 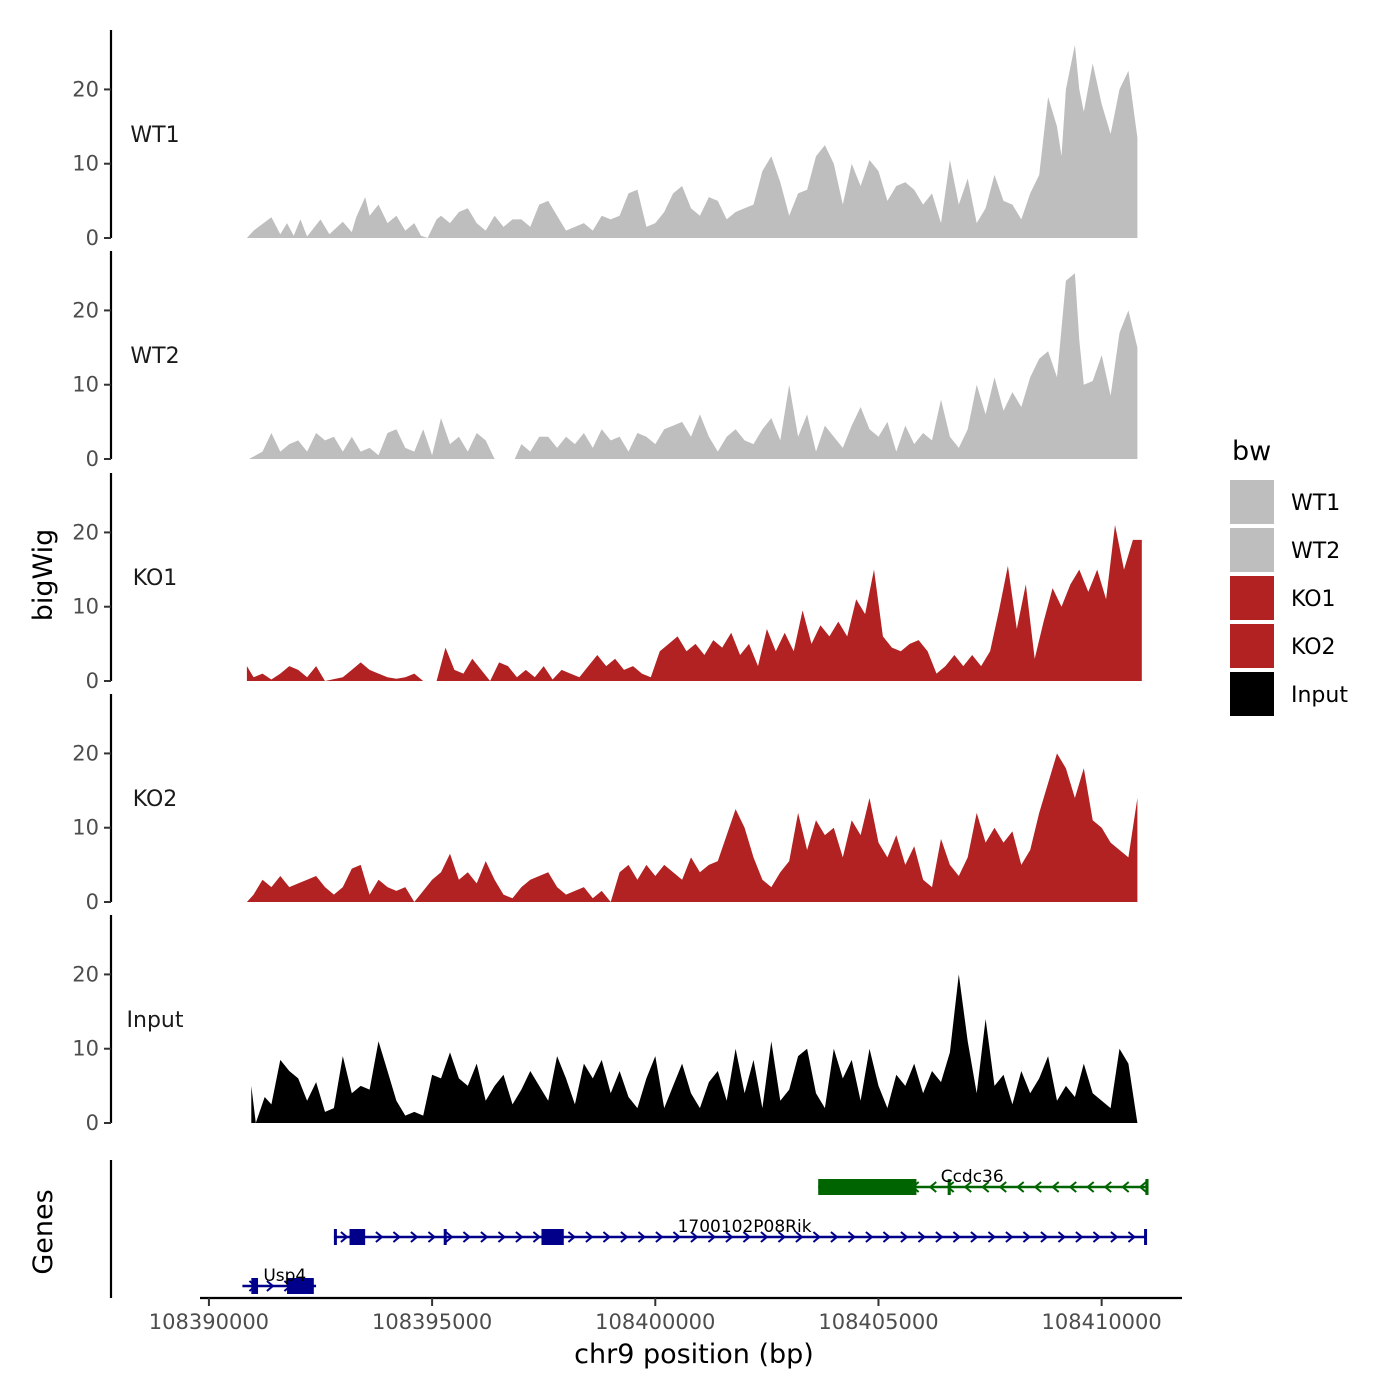 What do you see at coordinates (432, 1322) in the screenshot?
I see `x-tick-label: 108395000` at bounding box center [432, 1322].